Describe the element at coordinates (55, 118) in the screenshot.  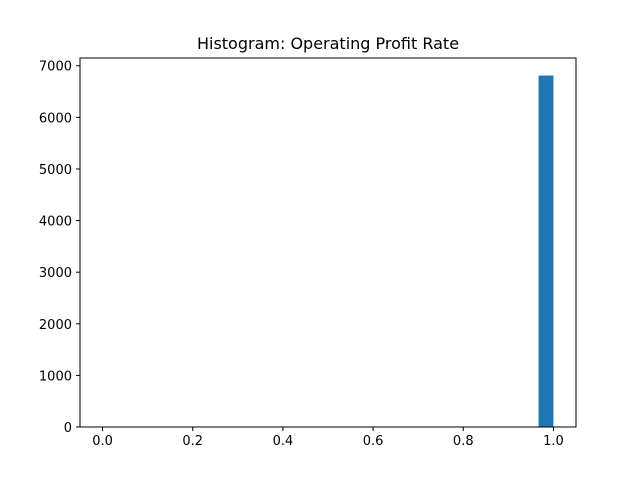
I see `y-tick-label: 6000` at that location.